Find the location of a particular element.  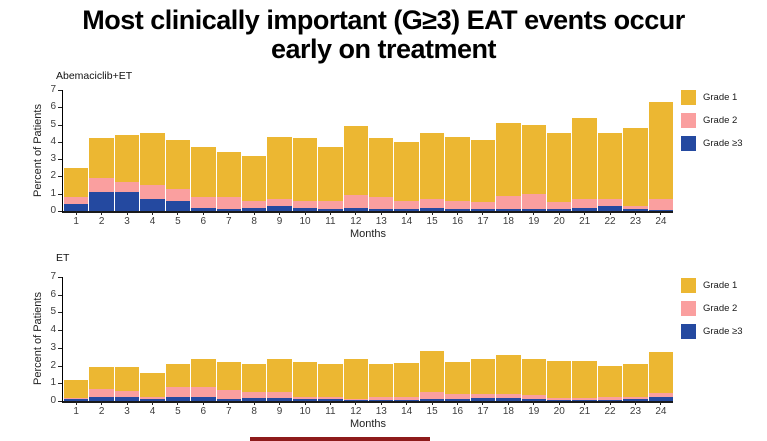

legend-item: Grade 2 is located at coordinates (712, 308).